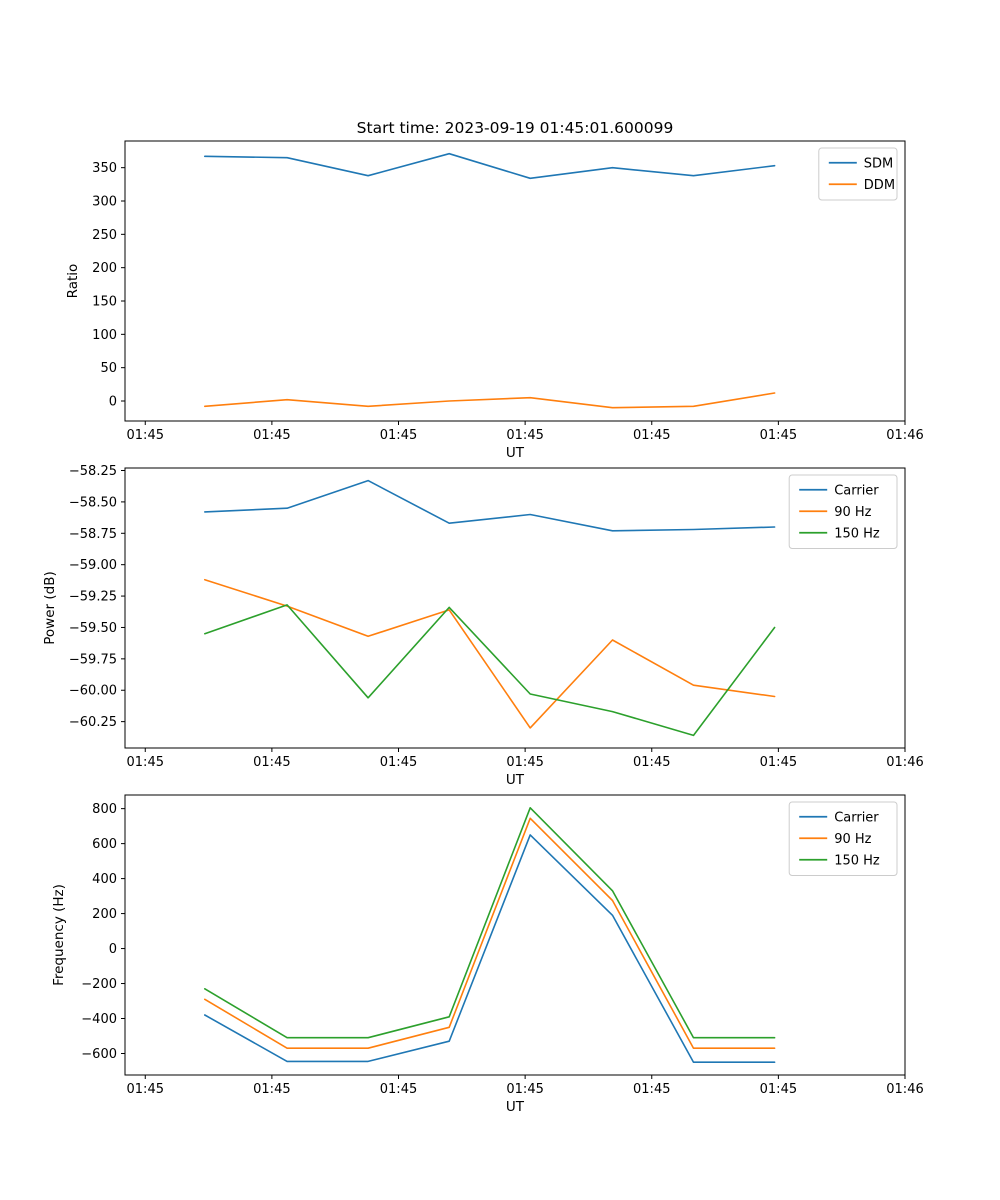 This screenshot has height=1200, width=1000. I want to click on legend-label: DDM, so click(879, 185).